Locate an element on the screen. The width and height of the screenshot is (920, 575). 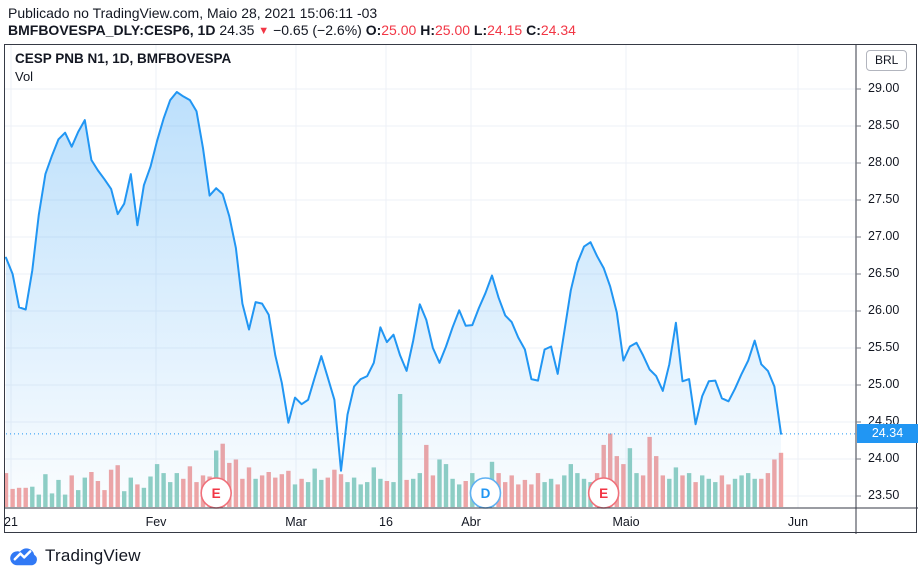
brand-name: TradingView is located at coordinates (93, 555).